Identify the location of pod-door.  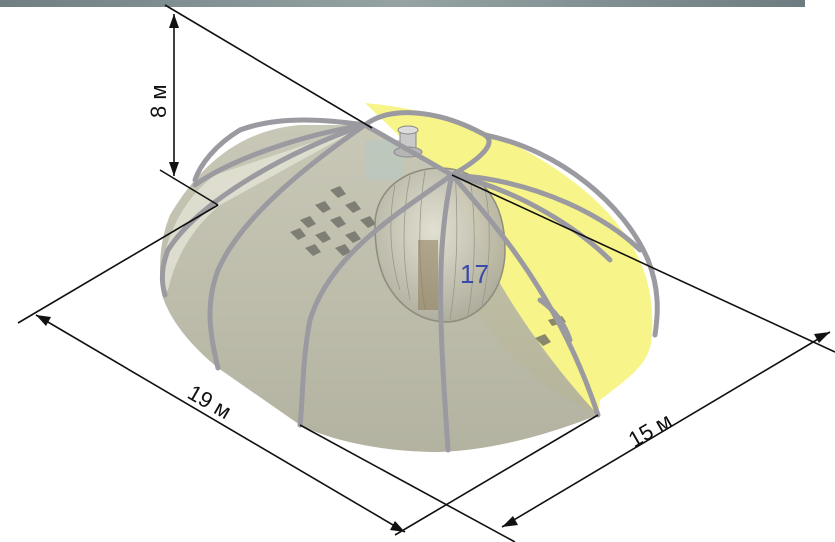
(428, 275).